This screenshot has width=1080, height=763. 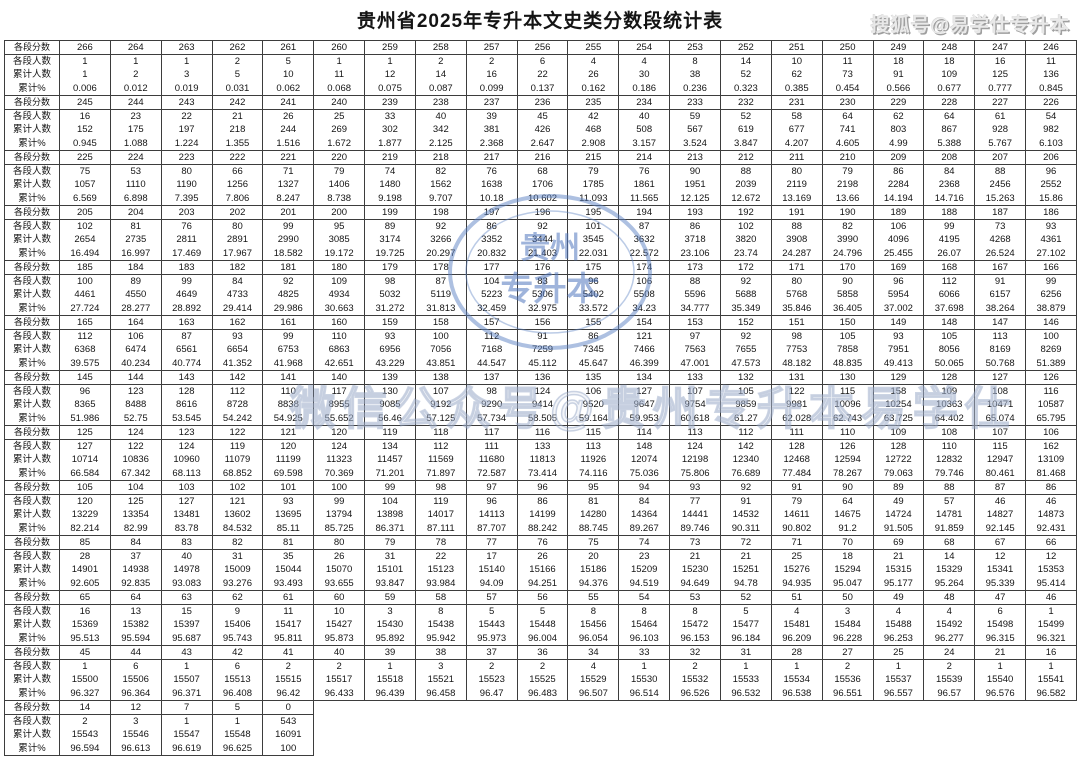 I want to click on stats-cell: 2 15539 96.57, so click(x=949, y=680).